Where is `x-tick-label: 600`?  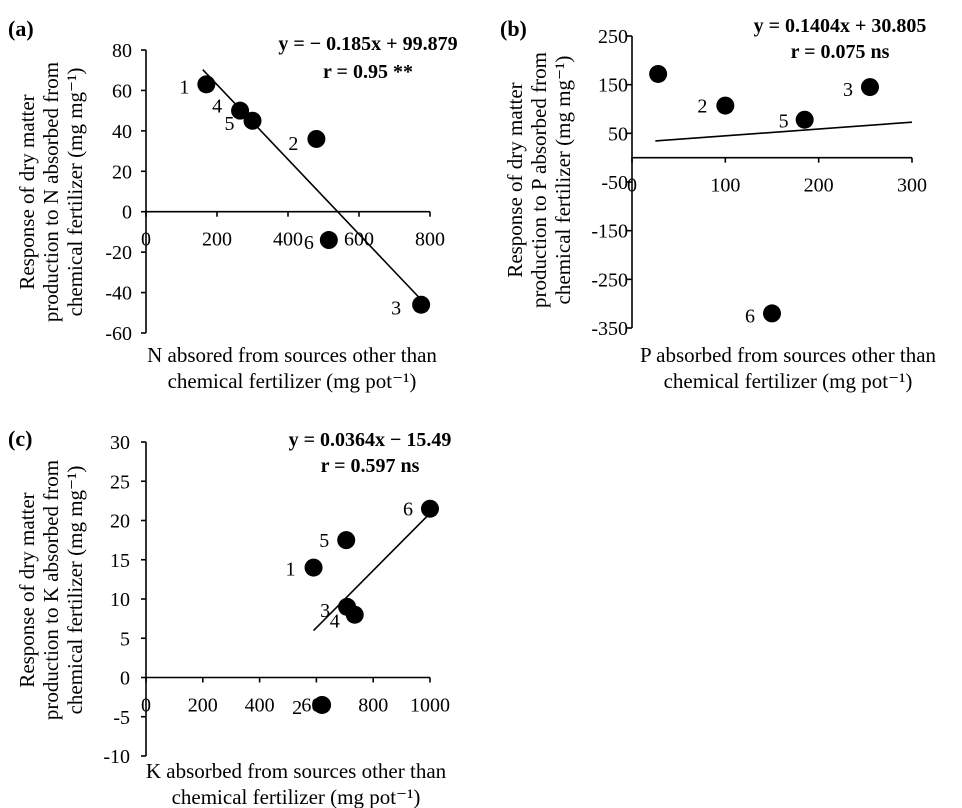
x-tick-label: 600 is located at coordinates (359, 240).